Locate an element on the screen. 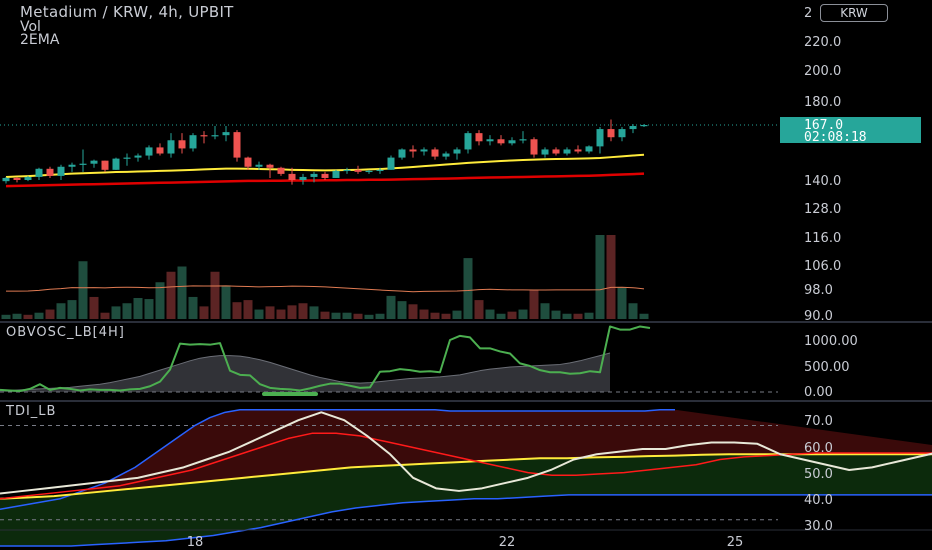 Image resolution: width=932 pixels, height=550 pixels. obv-oscillator-line is located at coordinates (325, 358).